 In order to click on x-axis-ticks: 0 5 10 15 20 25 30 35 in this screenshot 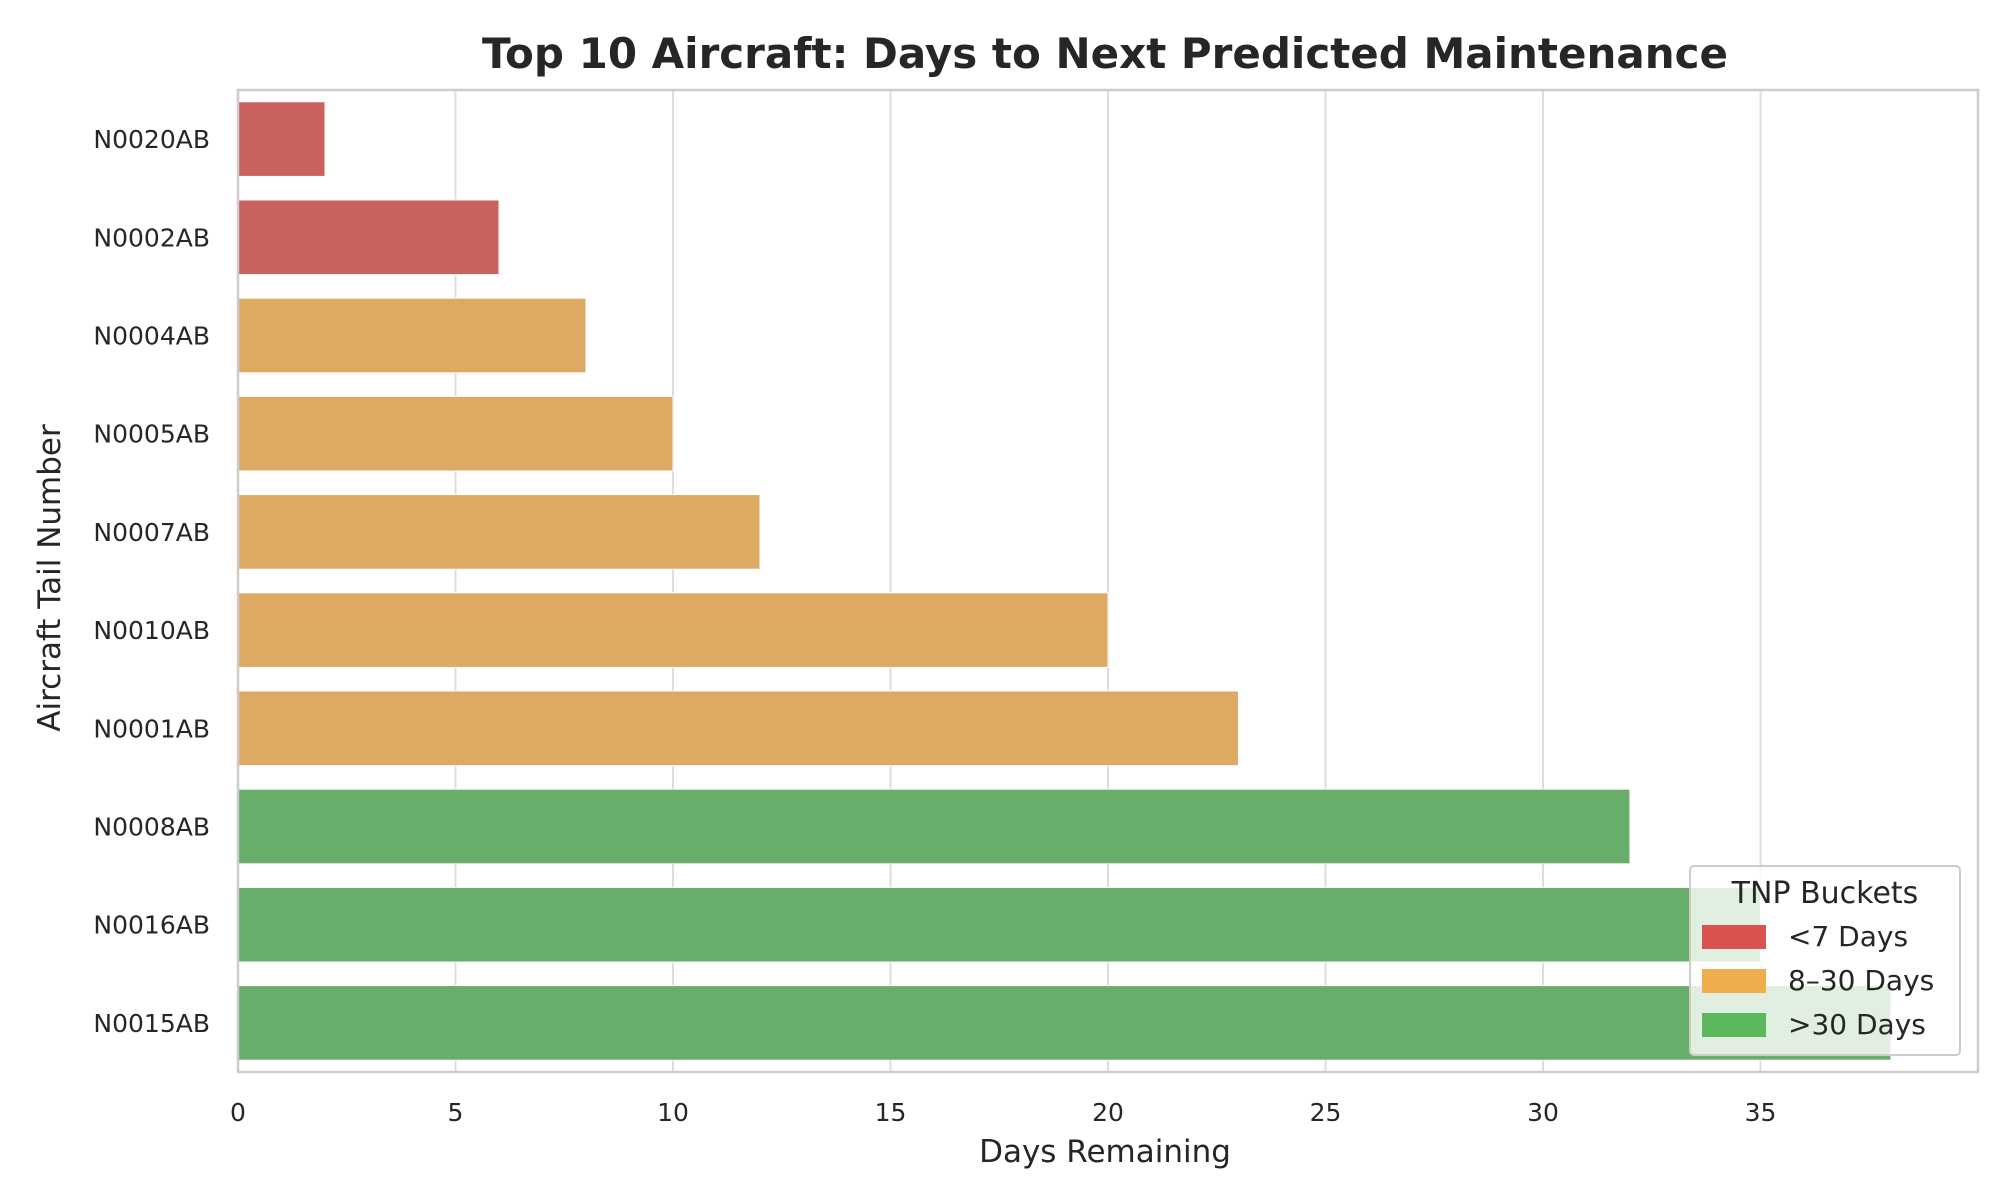, I will do `click(1003, 1112)`.